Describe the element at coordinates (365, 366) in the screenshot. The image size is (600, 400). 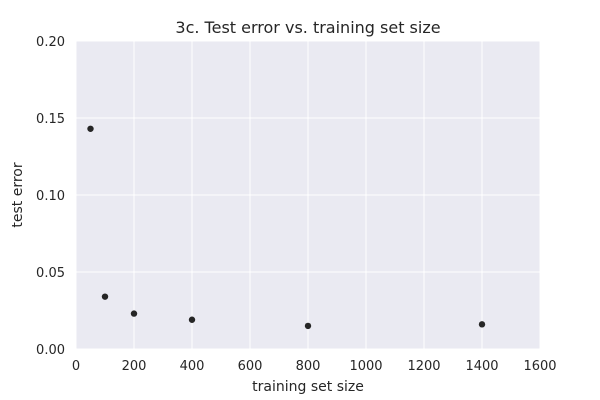
I see `x-tick-label: 1000` at that location.